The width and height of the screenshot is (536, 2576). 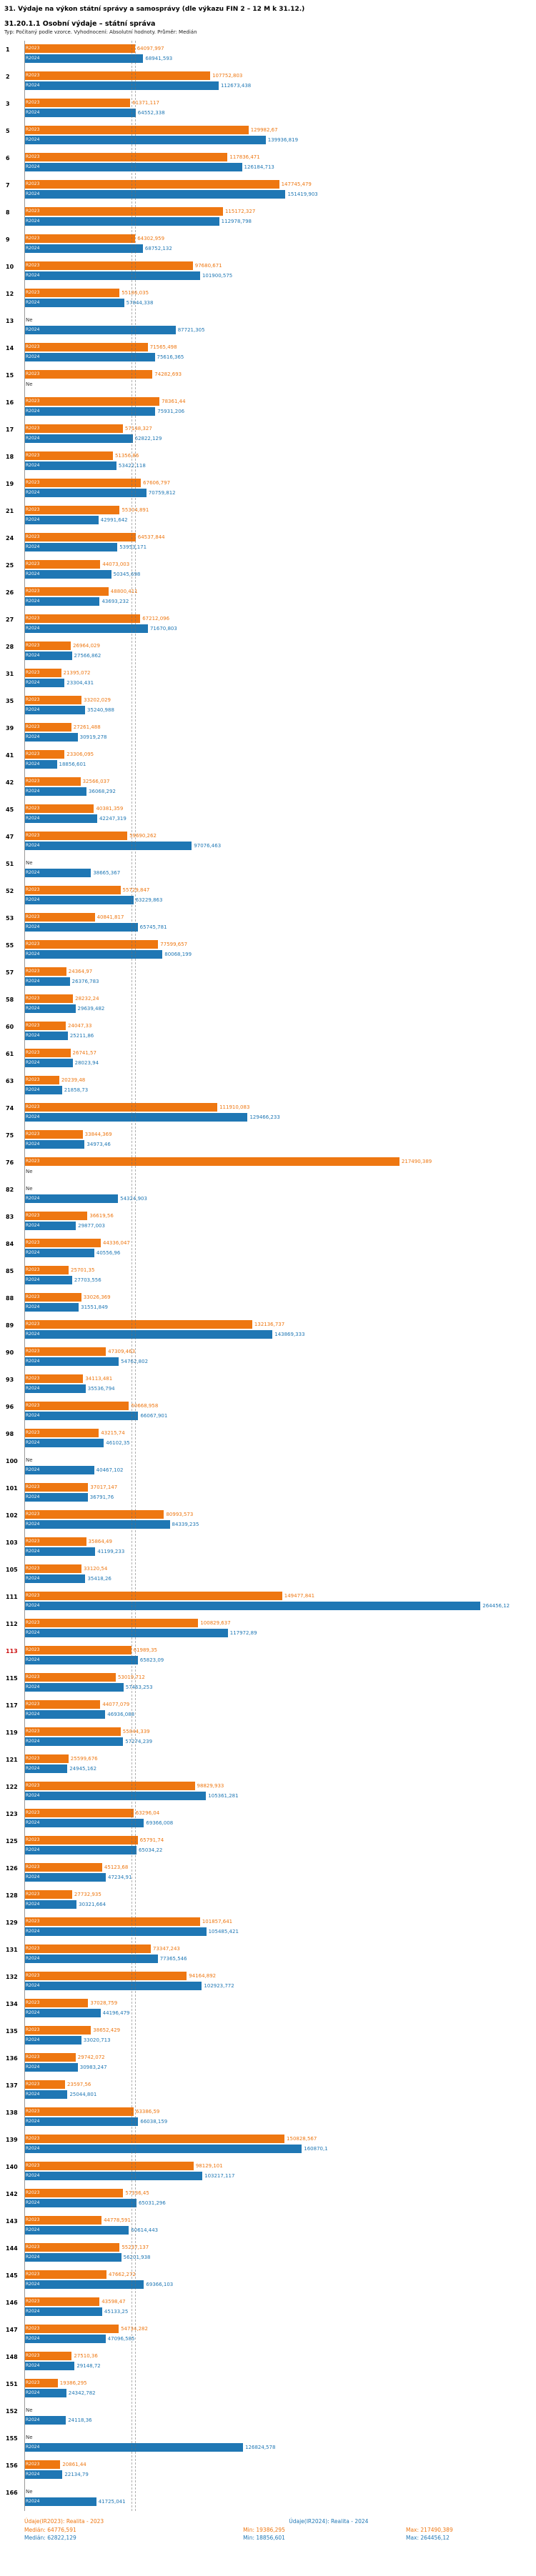 I want to click on chart-row: 27 R2023 67212,096 R2024 71670,803, so click(x=268, y=624).